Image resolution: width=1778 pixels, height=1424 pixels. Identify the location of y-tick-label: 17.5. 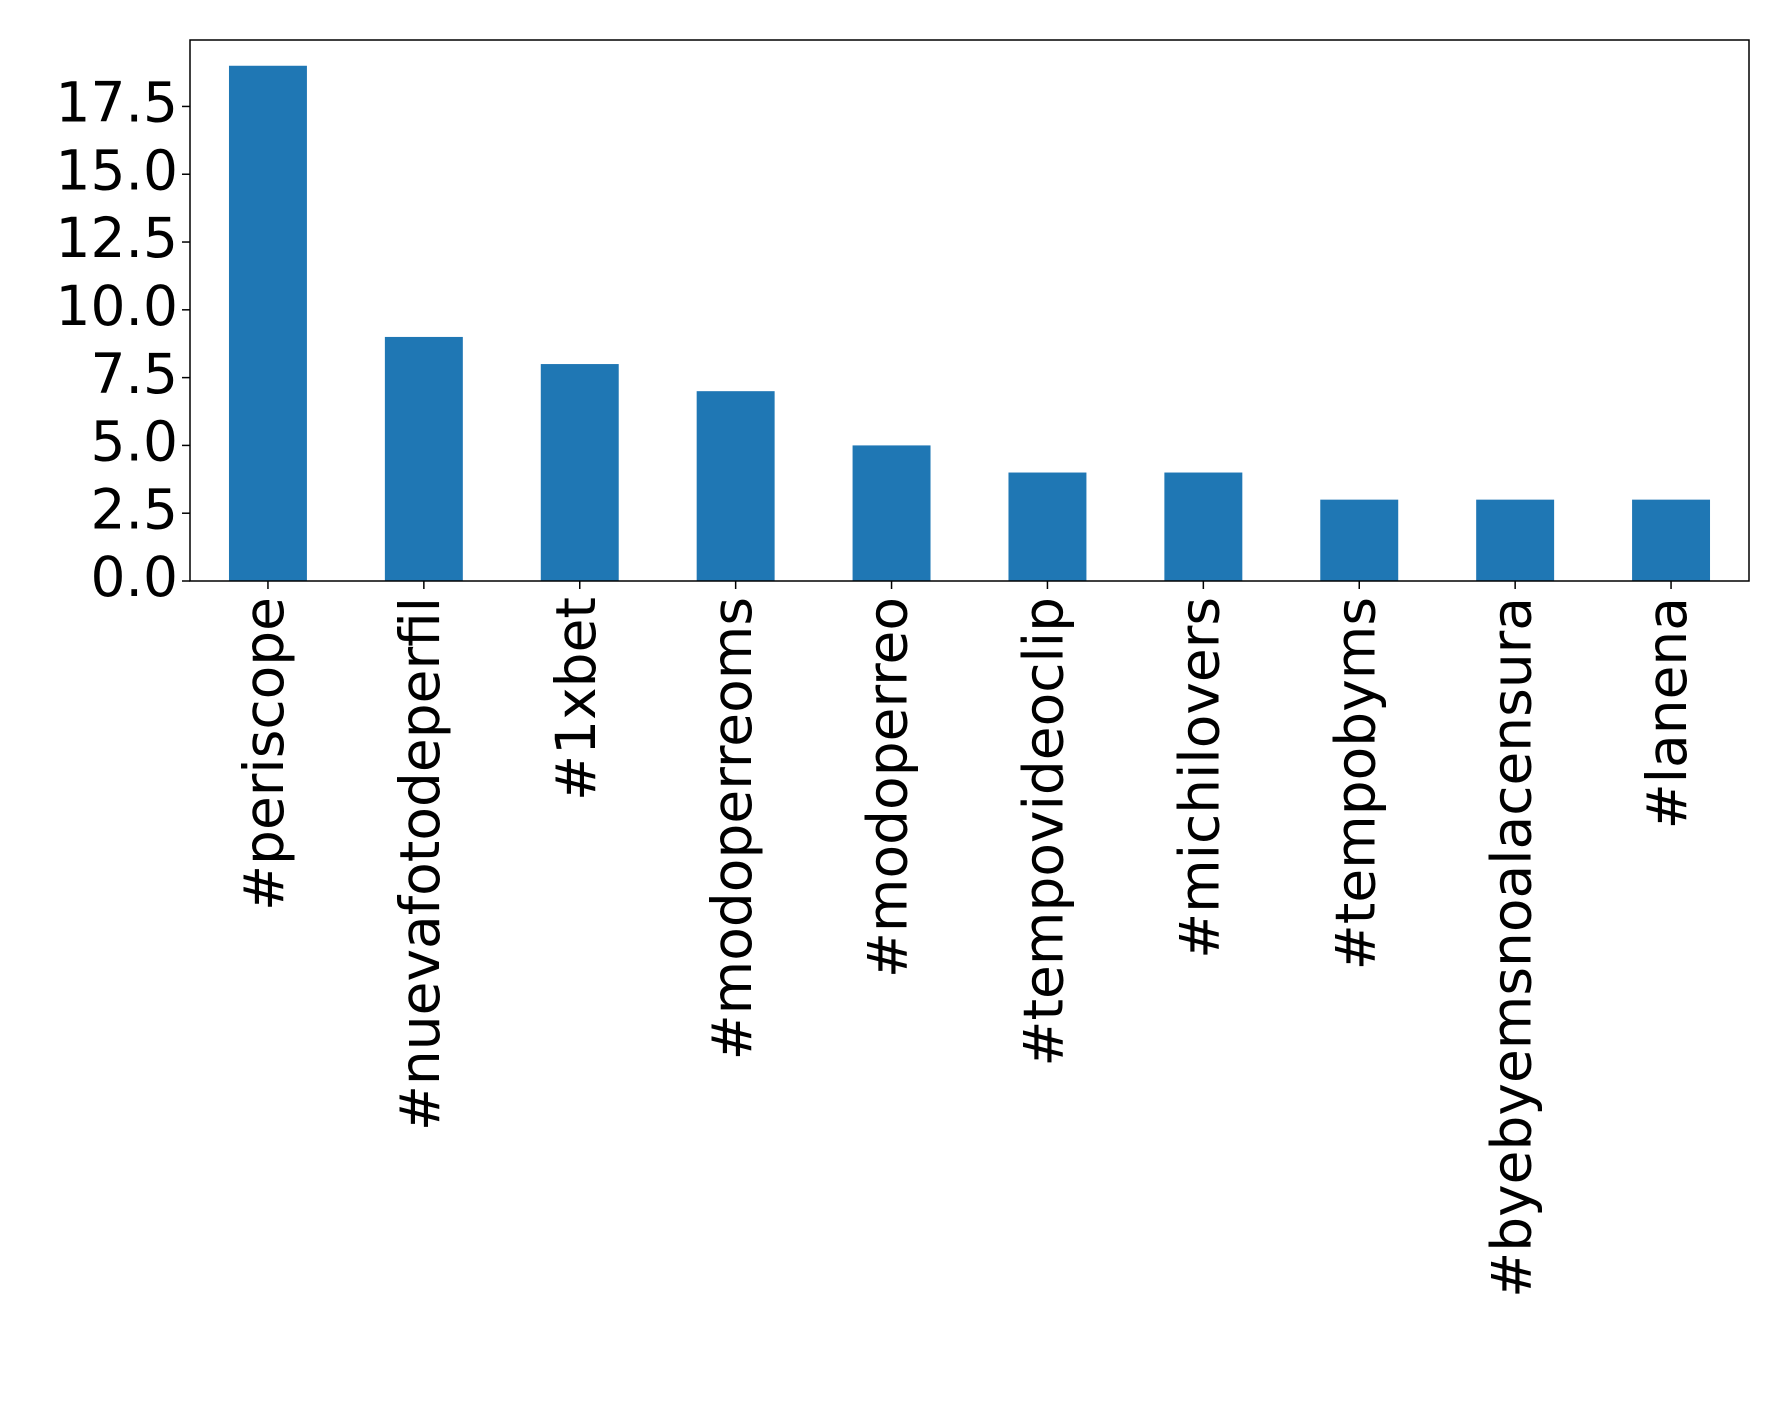
(117, 103).